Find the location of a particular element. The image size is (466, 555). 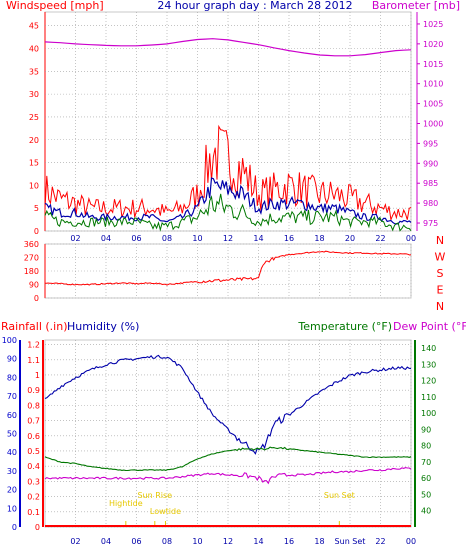

climate-x-tick-label: 18 is located at coordinates (319, 541).